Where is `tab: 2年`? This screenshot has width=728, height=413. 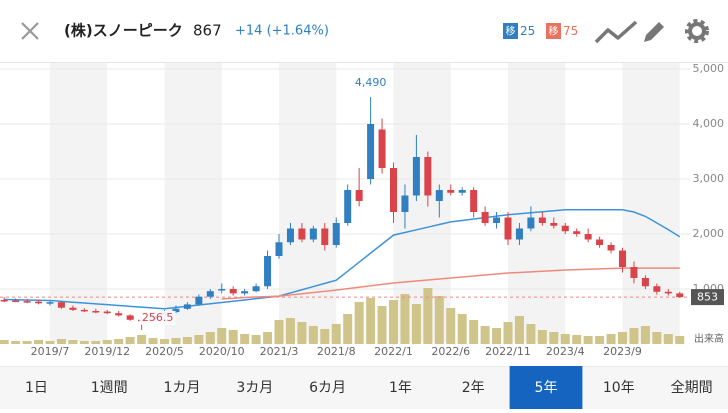
tab: 2年 is located at coordinates (473, 388).